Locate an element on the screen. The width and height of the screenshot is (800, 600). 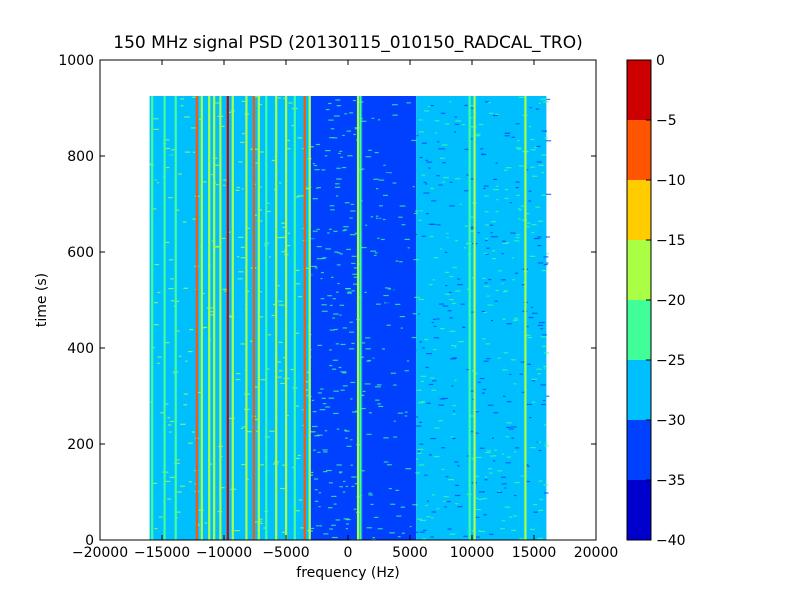
x-axis-label: frequency (Hz) is located at coordinates (347, 573).